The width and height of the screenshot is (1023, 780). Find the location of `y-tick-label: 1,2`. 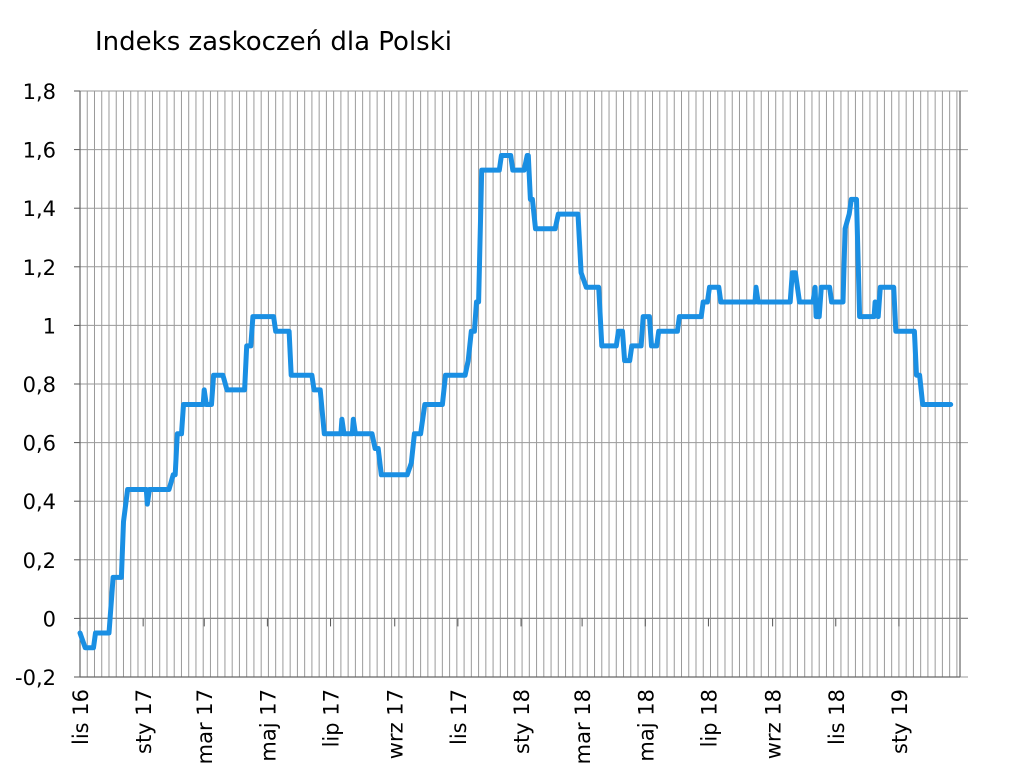

y-tick-label: 1,2 is located at coordinates (39, 268).